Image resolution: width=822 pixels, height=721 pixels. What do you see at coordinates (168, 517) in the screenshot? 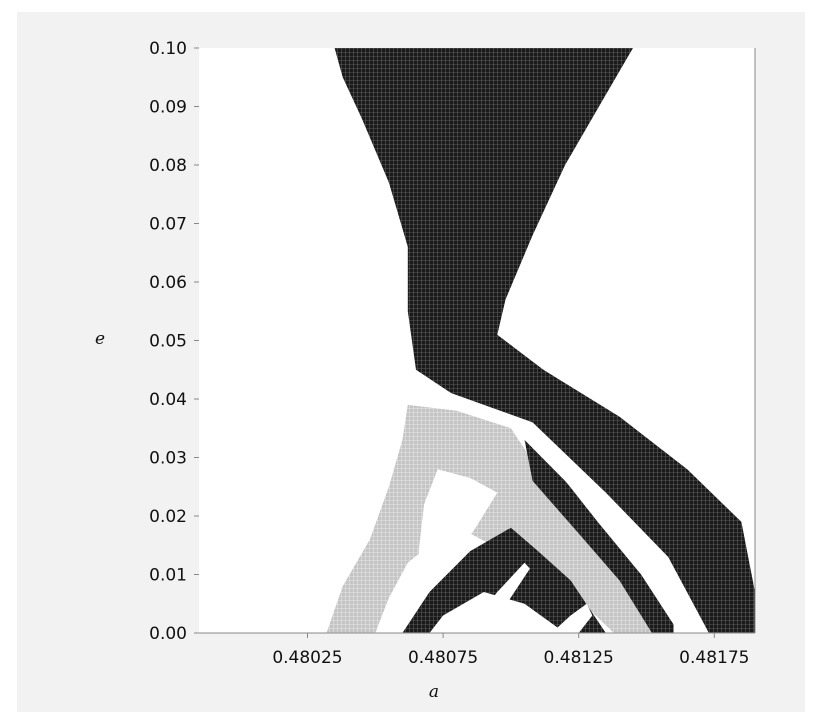
I see `y-tick-label: 0.02` at bounding box center [168, 517].